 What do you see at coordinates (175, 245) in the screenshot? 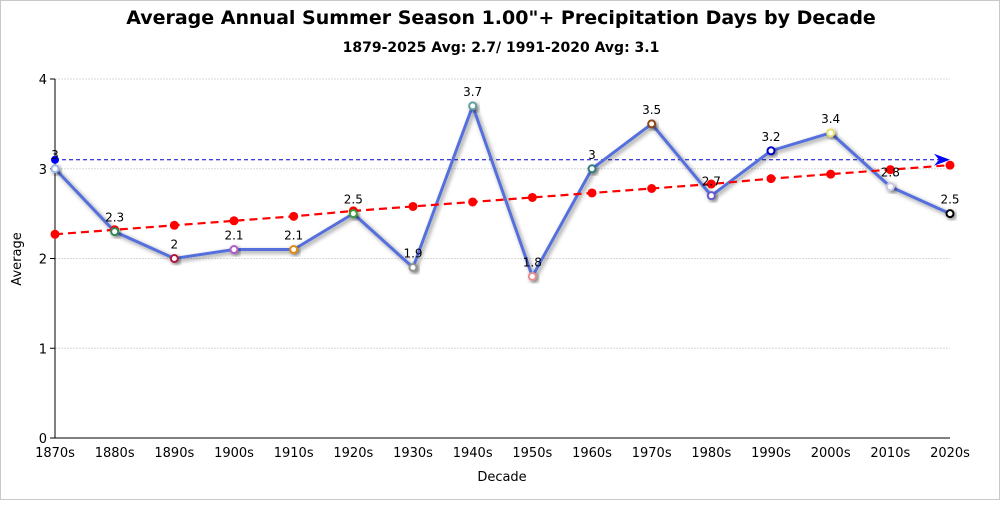
I see `data-label: 2` at bounding box center [175, 245].